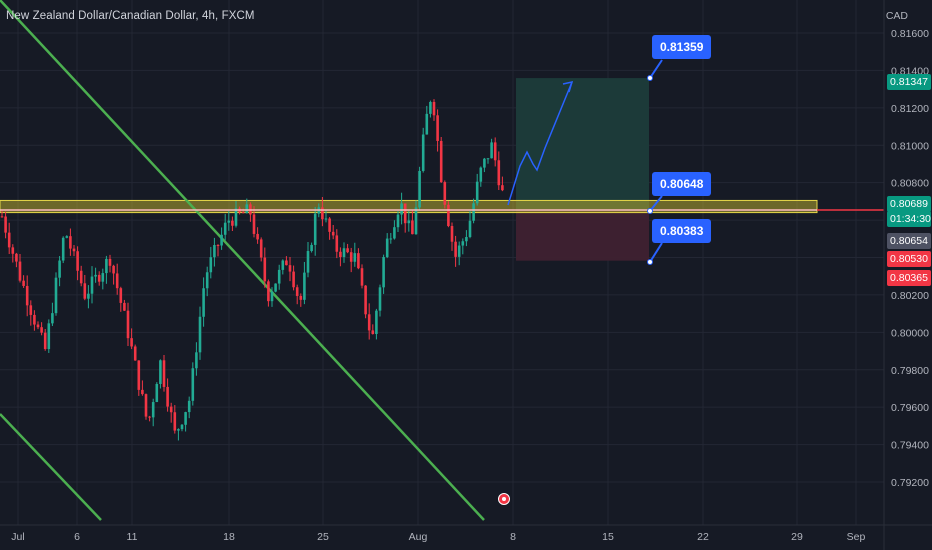 Image resolution: width=932 pixels, height=550 pixels. What do you see at coordinates (910, 296) in the screenshot?
I see `y-tick-label: 0.80200` at bounding box center [910, 296].